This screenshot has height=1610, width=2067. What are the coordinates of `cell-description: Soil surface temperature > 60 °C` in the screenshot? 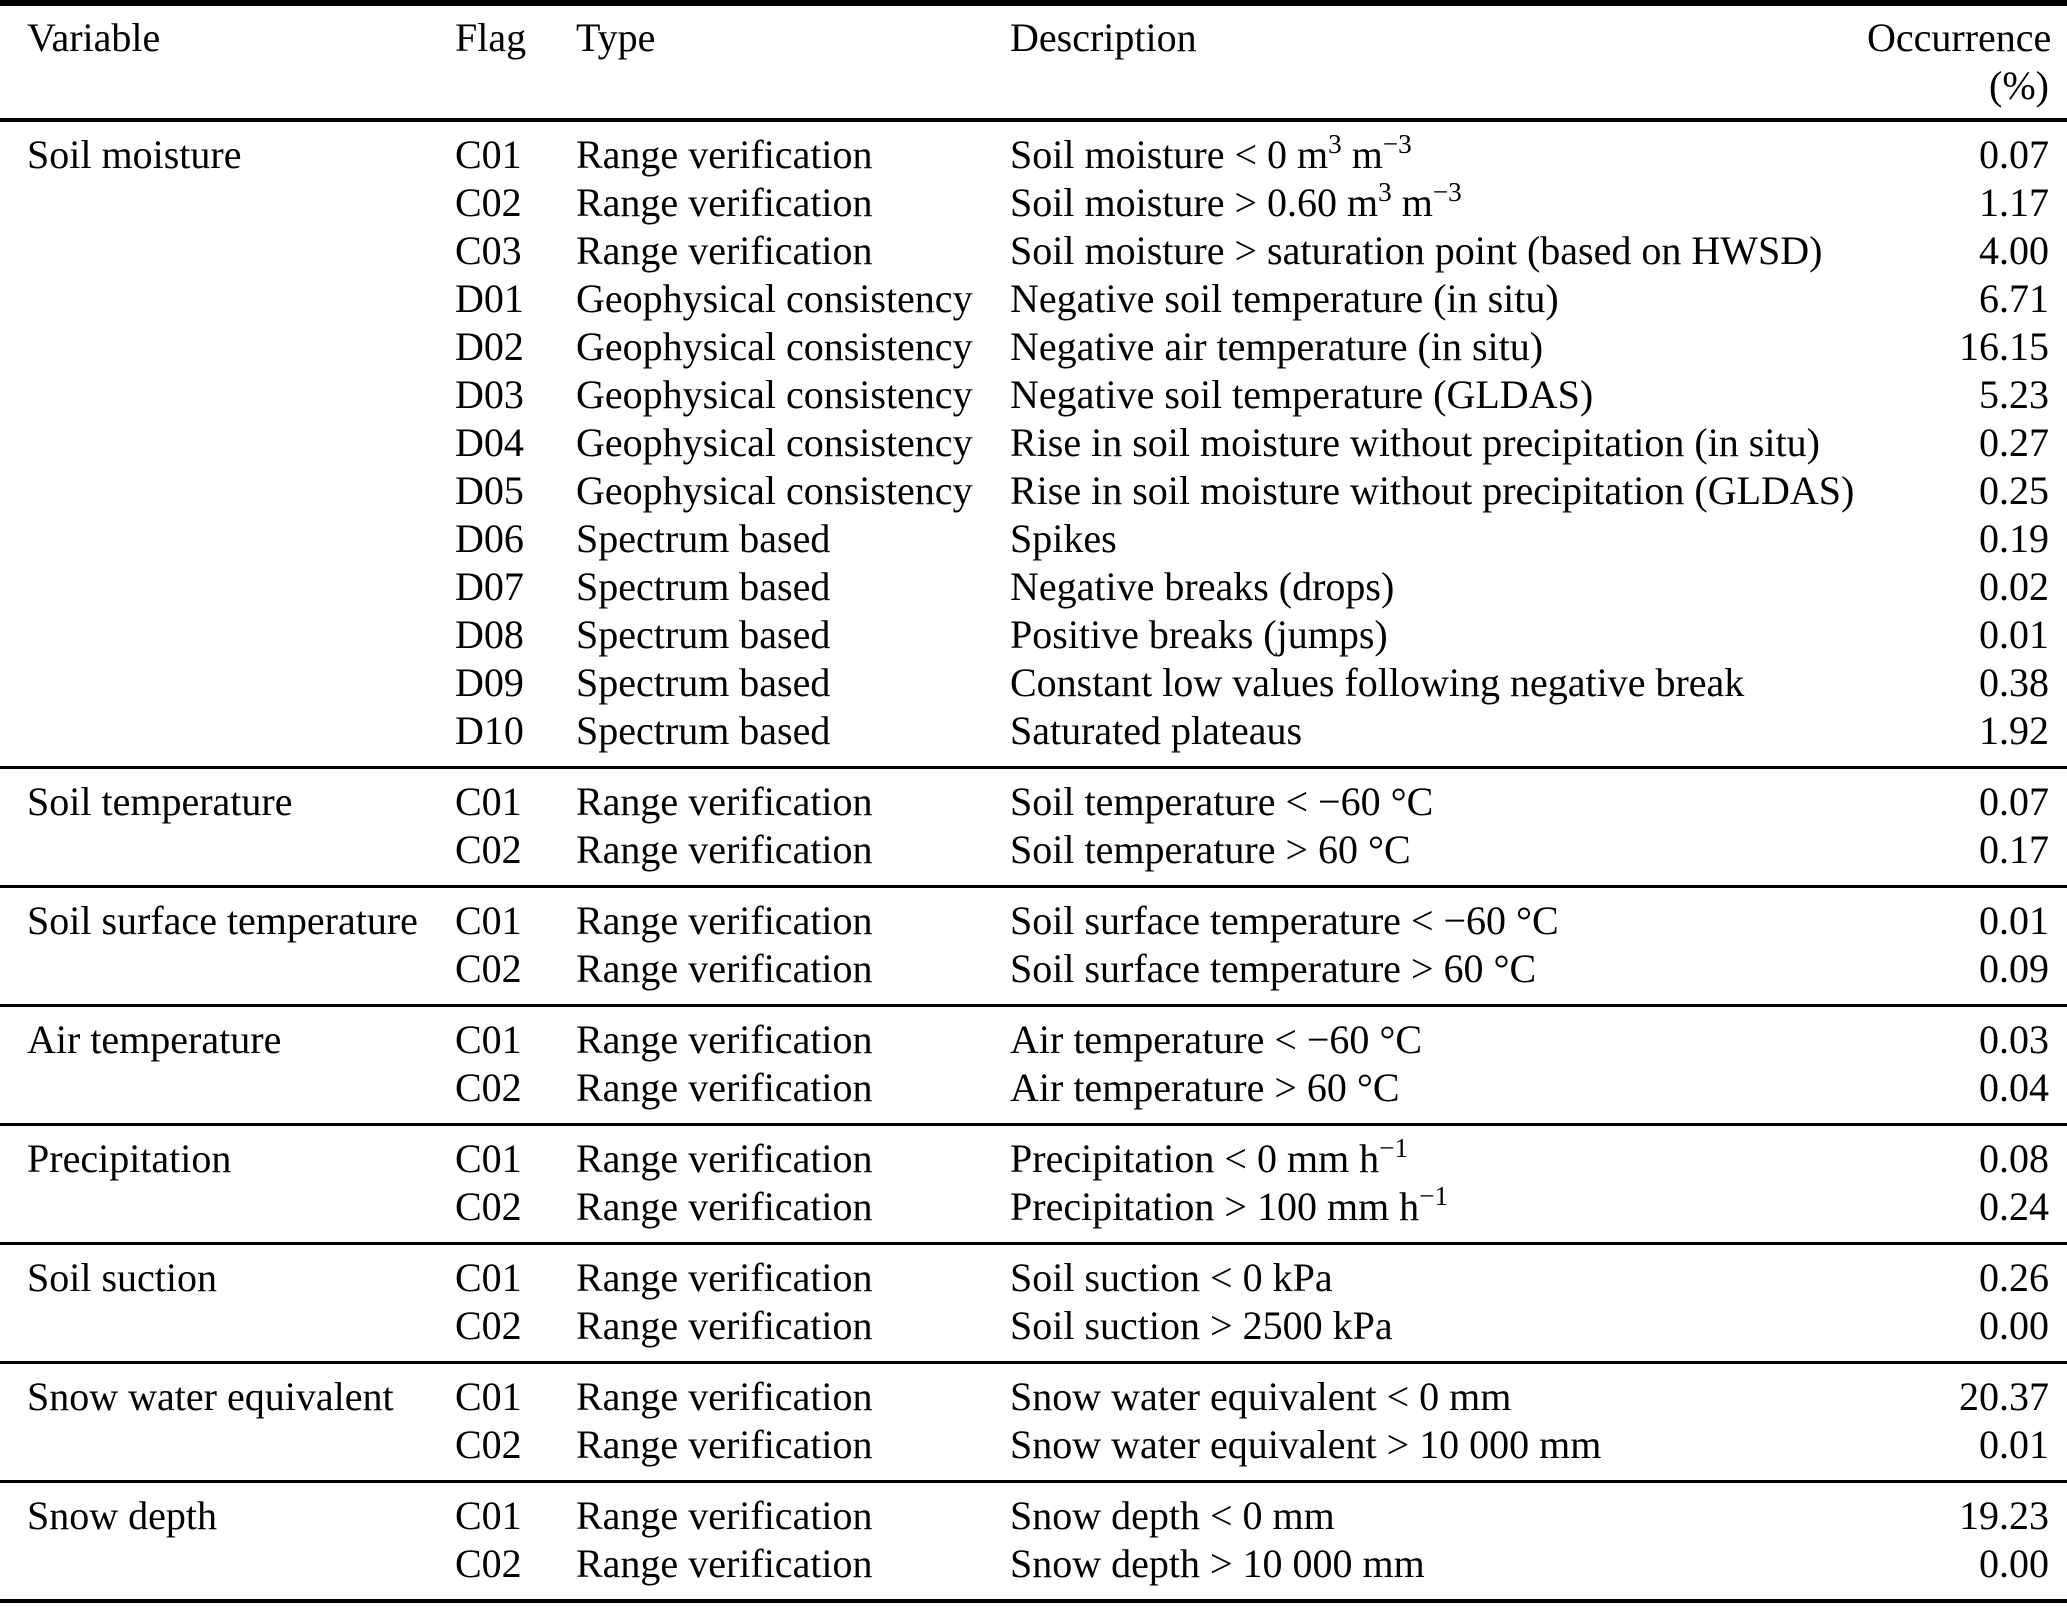 It's located at (1273, 968).